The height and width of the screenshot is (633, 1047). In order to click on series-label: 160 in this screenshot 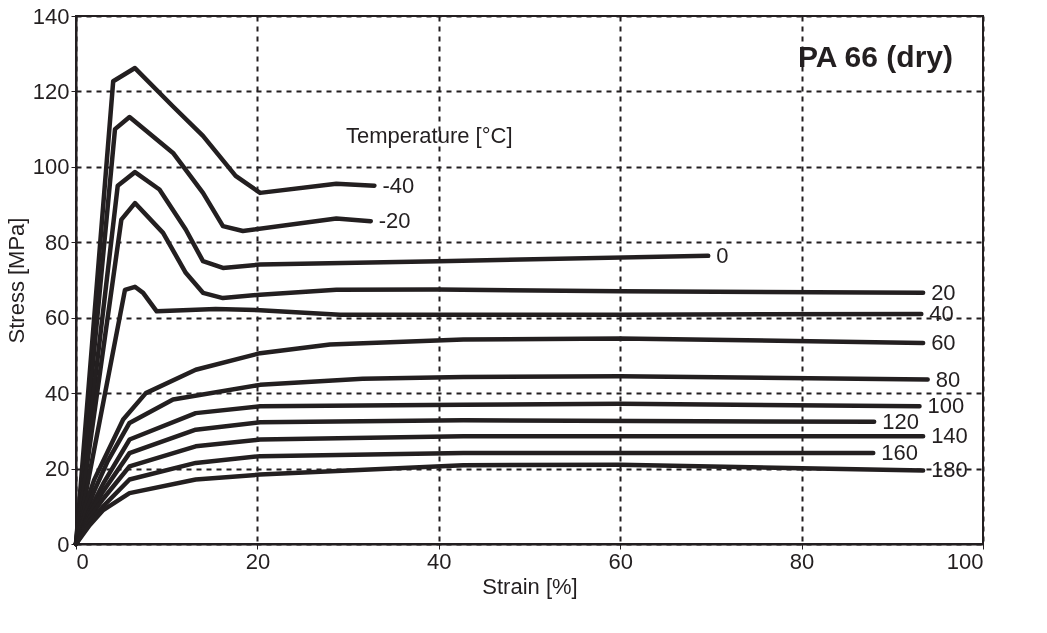, I will do `click(899, 453)`.